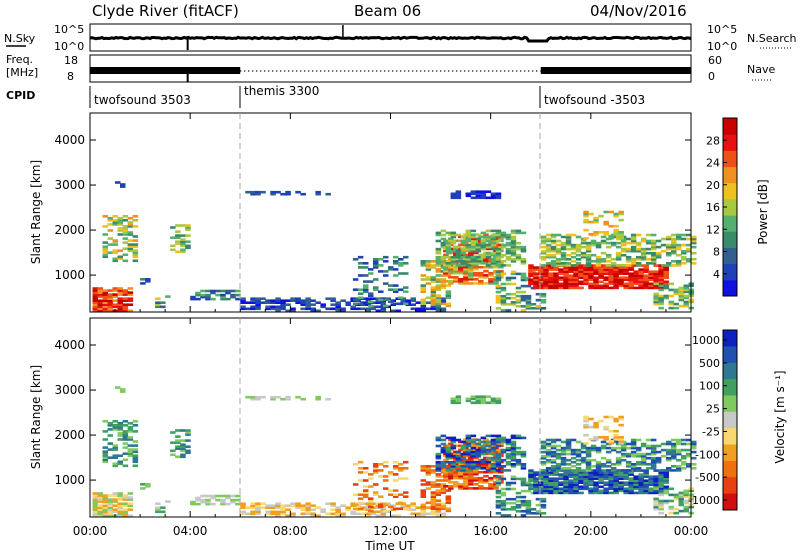  Describe the element at coordinates (390, 39) in the screenshot. I see `nsky-line` at that location.